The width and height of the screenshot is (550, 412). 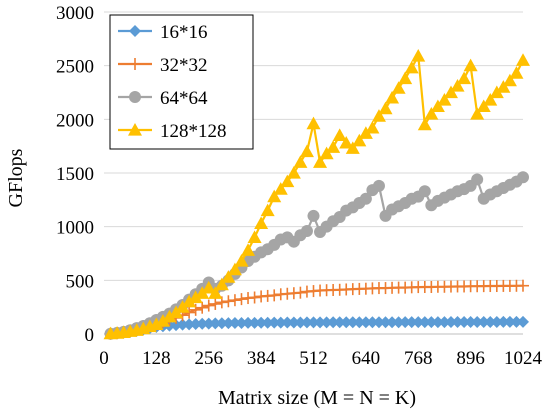 What do you see at coordinates (75, 67) in the screenshot?
I see `y-tick-label: 2500` at bounding box center [75, 67].